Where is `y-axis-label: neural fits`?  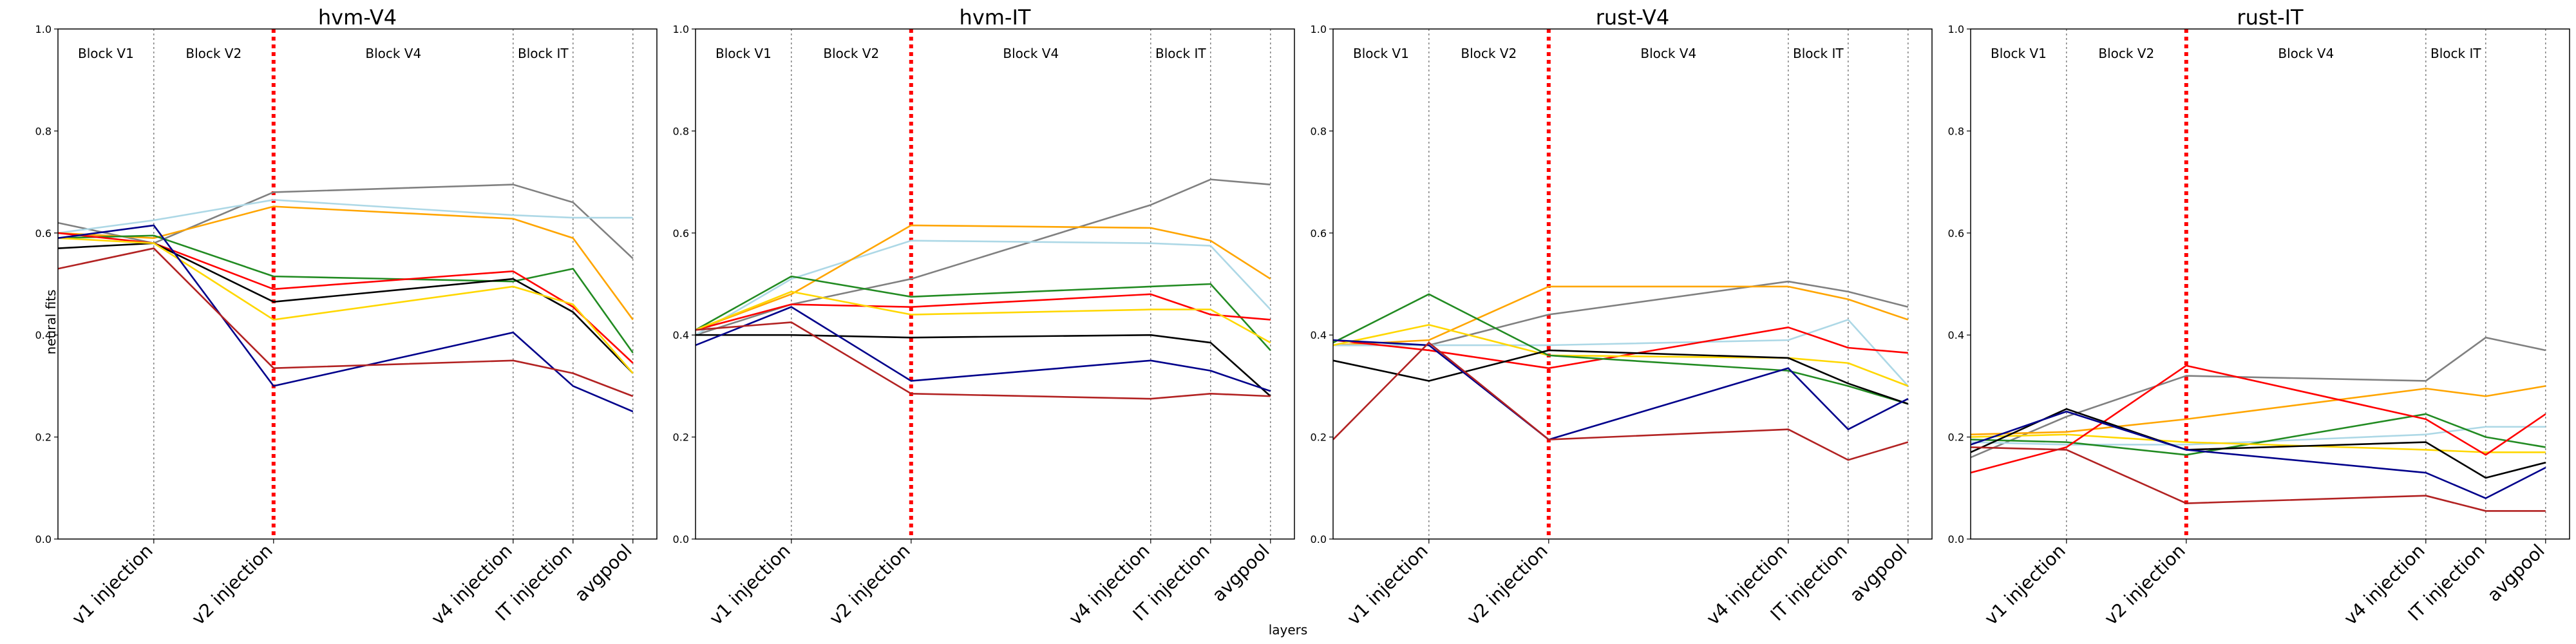 y-axis-label: neural fits is located at coordinates (51, 322).